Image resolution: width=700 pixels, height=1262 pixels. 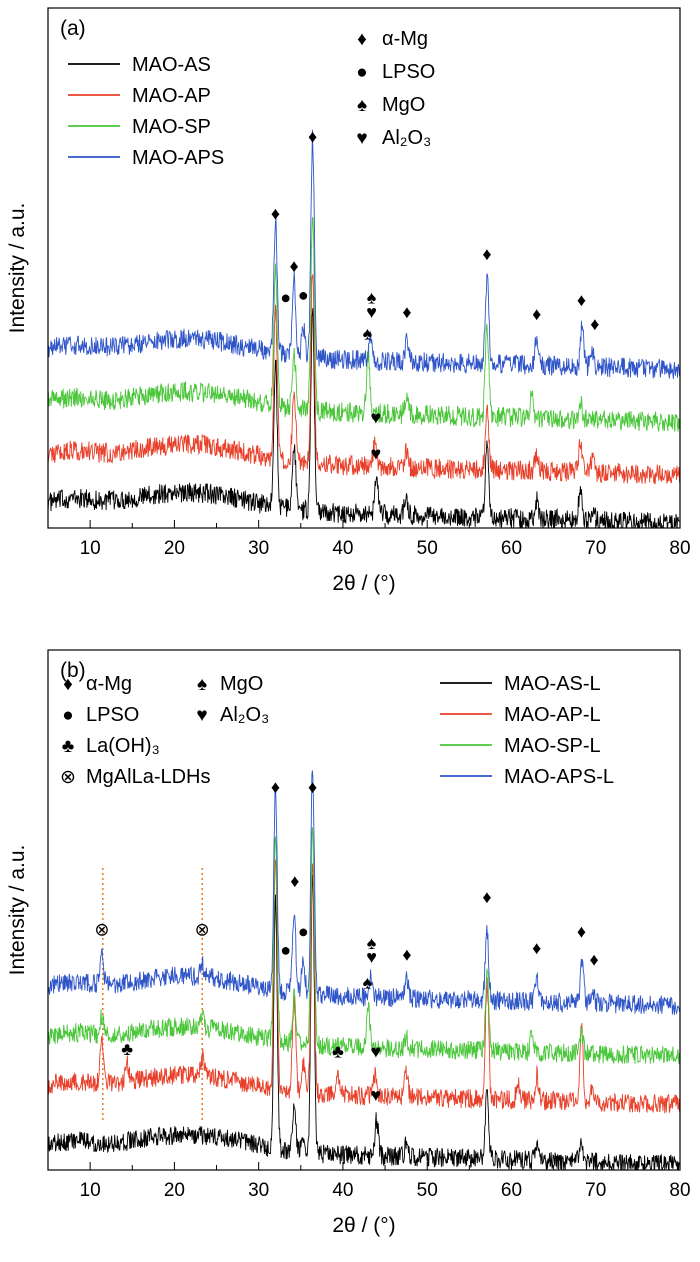 What do you see at coordinates (73, 670) in the screenshot?
I see `panel-label: (b)` at bounding box center [73, 670].